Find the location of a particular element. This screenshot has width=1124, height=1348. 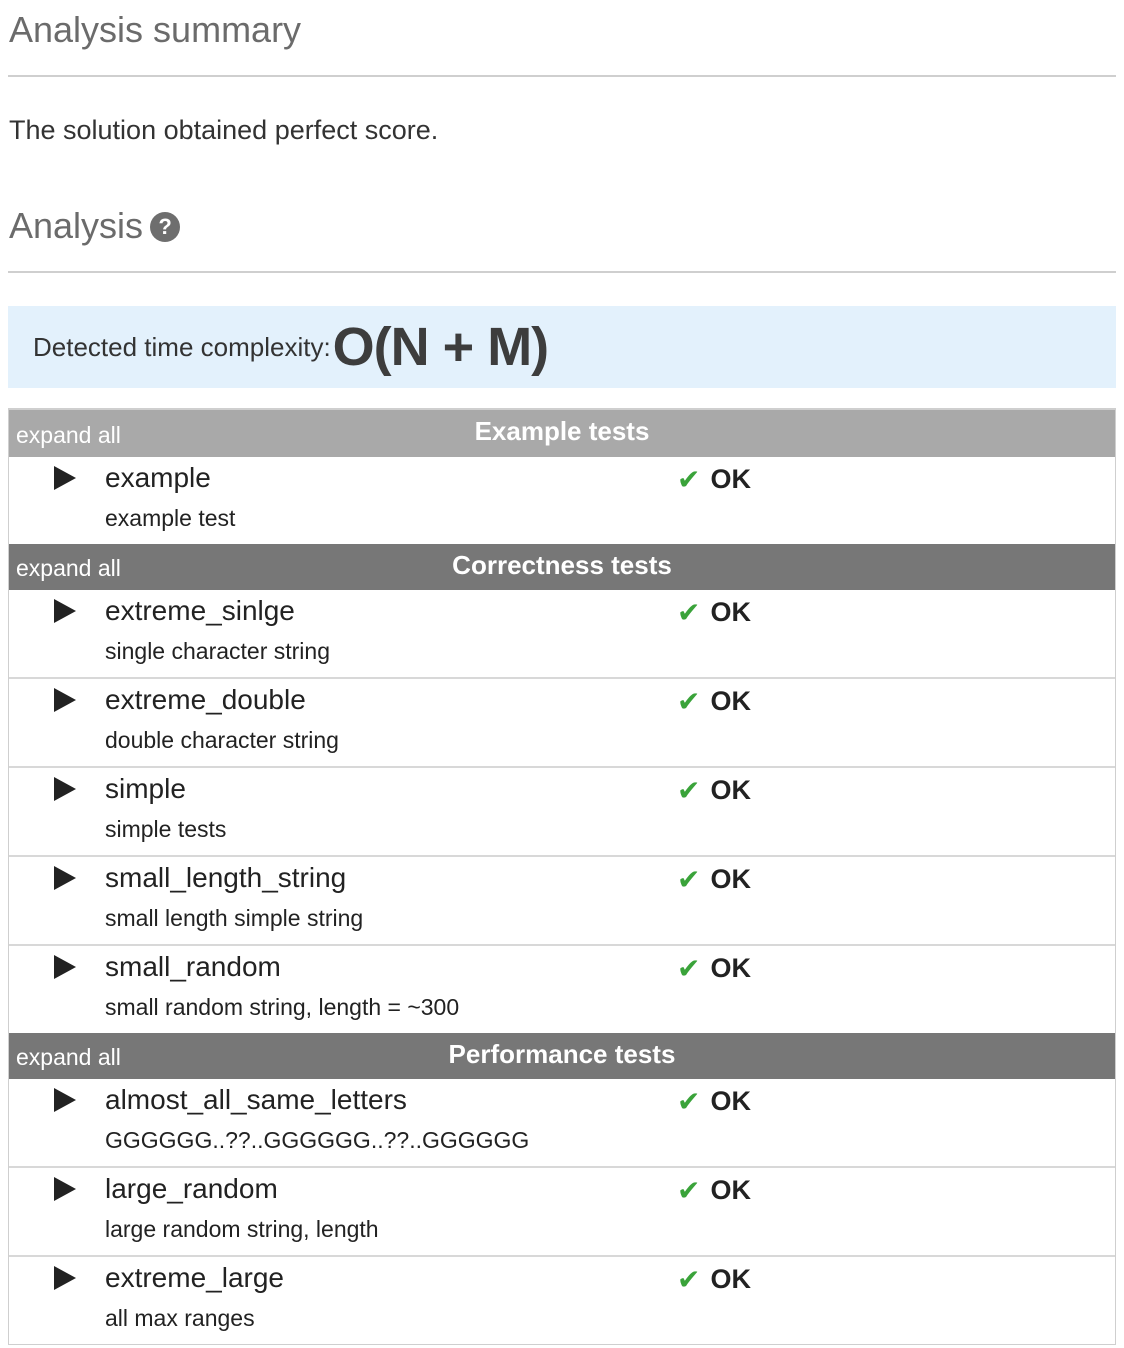

test-name: example is located at coordinates (158, 477).